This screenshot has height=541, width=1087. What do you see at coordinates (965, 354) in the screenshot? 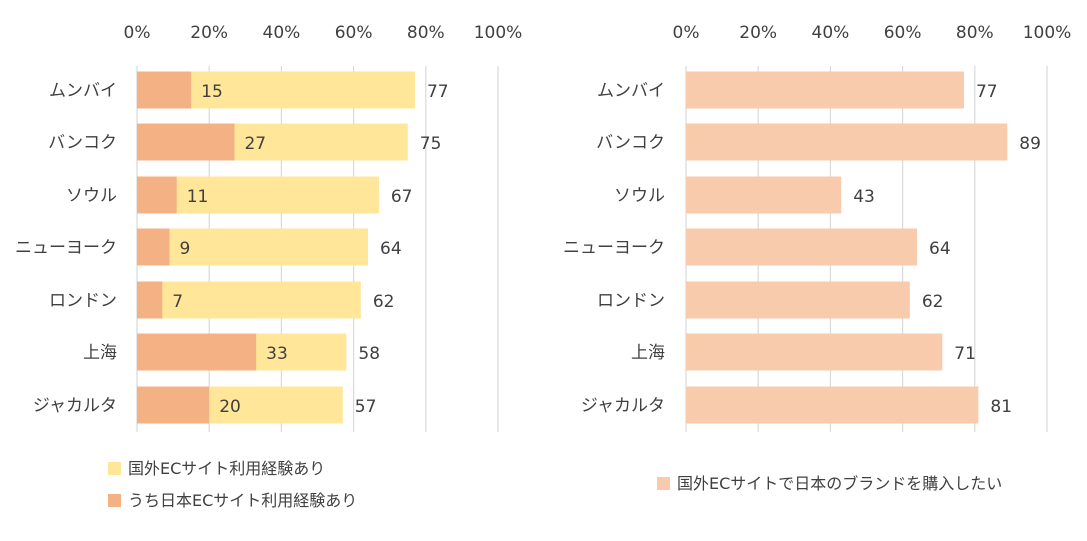
I see `right-data-label-series0: 71` at bounding box center [965, 354].